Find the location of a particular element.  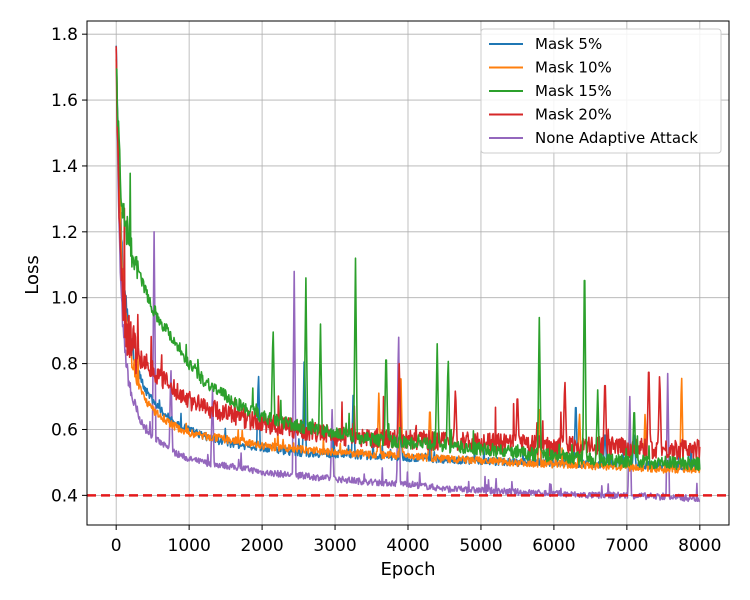

y-axis-ticks: 0.4 0.6 0.8 1.0 1.2 1.4 1.6 1.8 is located at coordinates (69, 265).